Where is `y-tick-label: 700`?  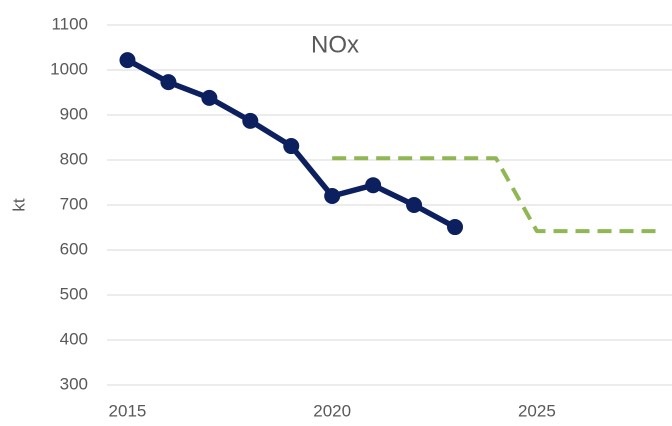
y-tick-label: 700 is located at coordinates (74, 203).